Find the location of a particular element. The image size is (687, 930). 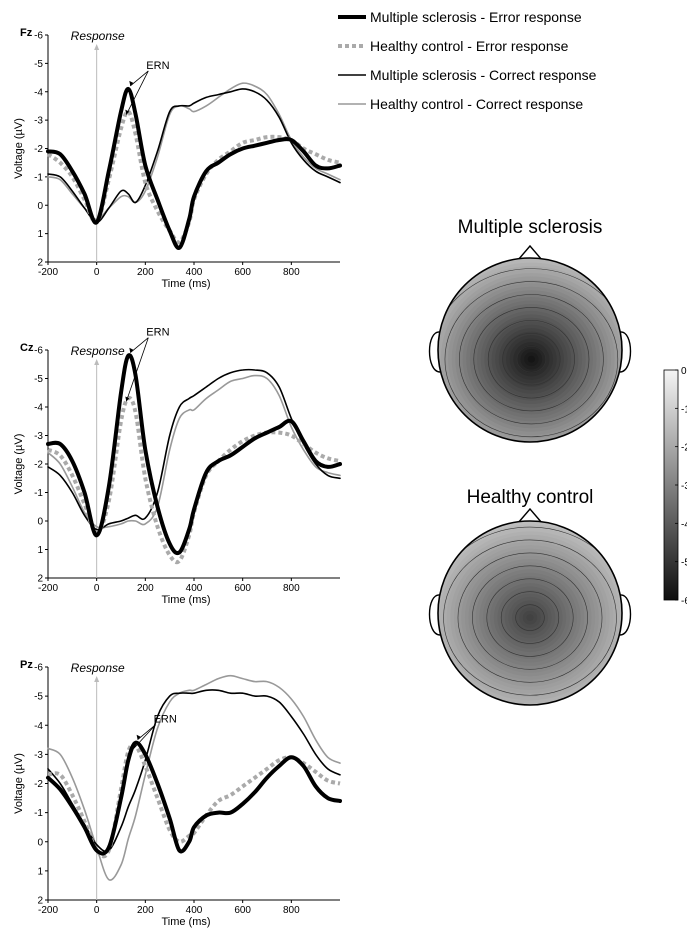

legend-label: Multiple sclerosis - Error response is located at coordinates (476, 17).